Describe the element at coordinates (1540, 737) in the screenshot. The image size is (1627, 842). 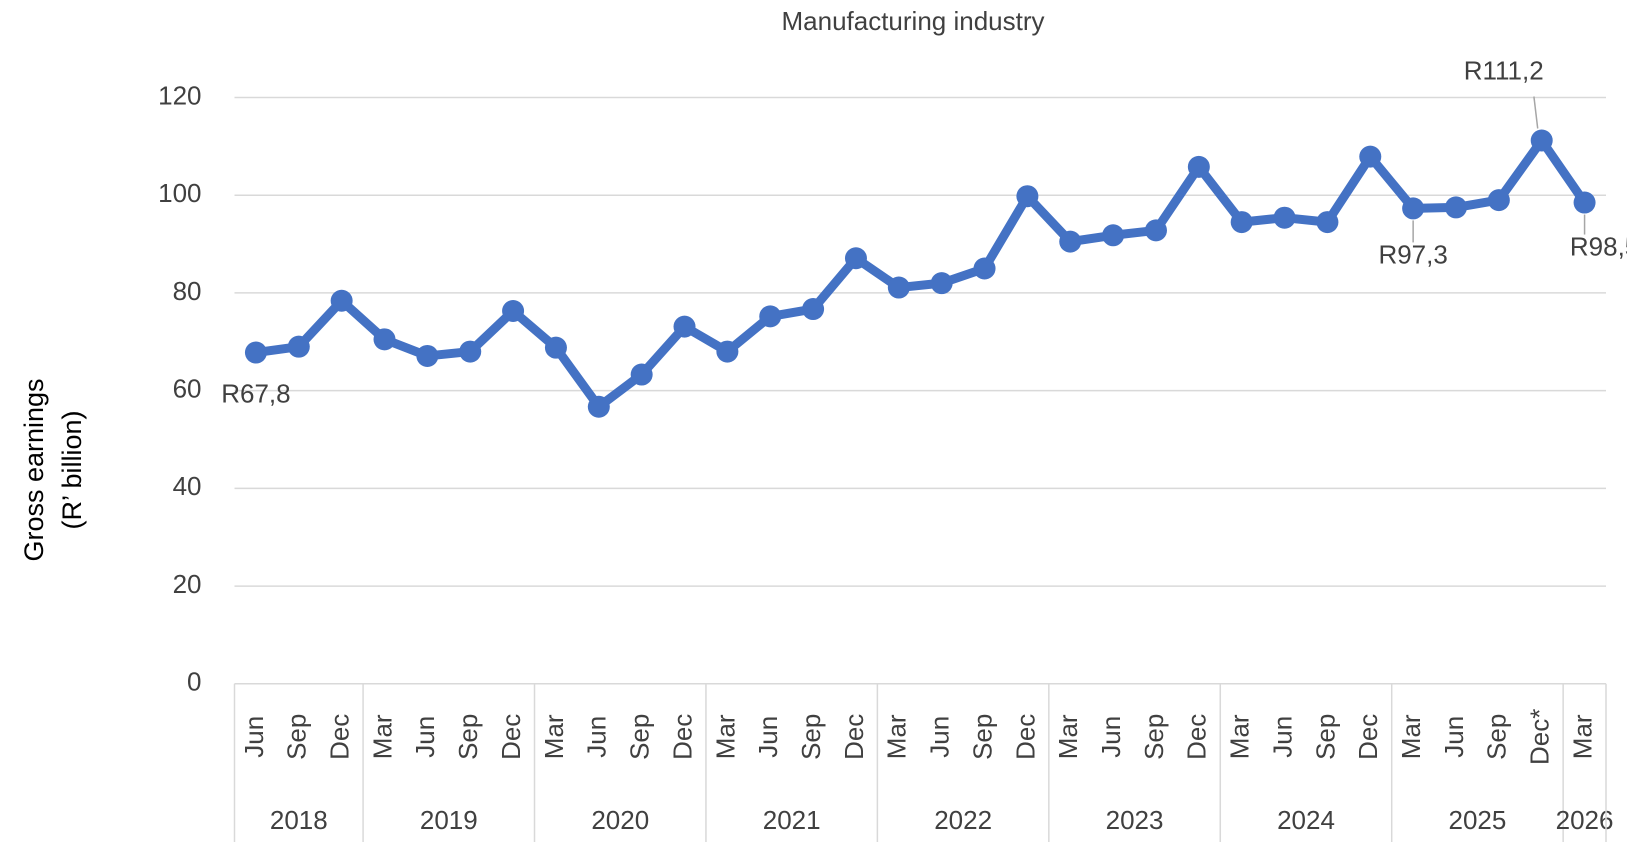
I see `x-tick-label: Dec*` at that location.